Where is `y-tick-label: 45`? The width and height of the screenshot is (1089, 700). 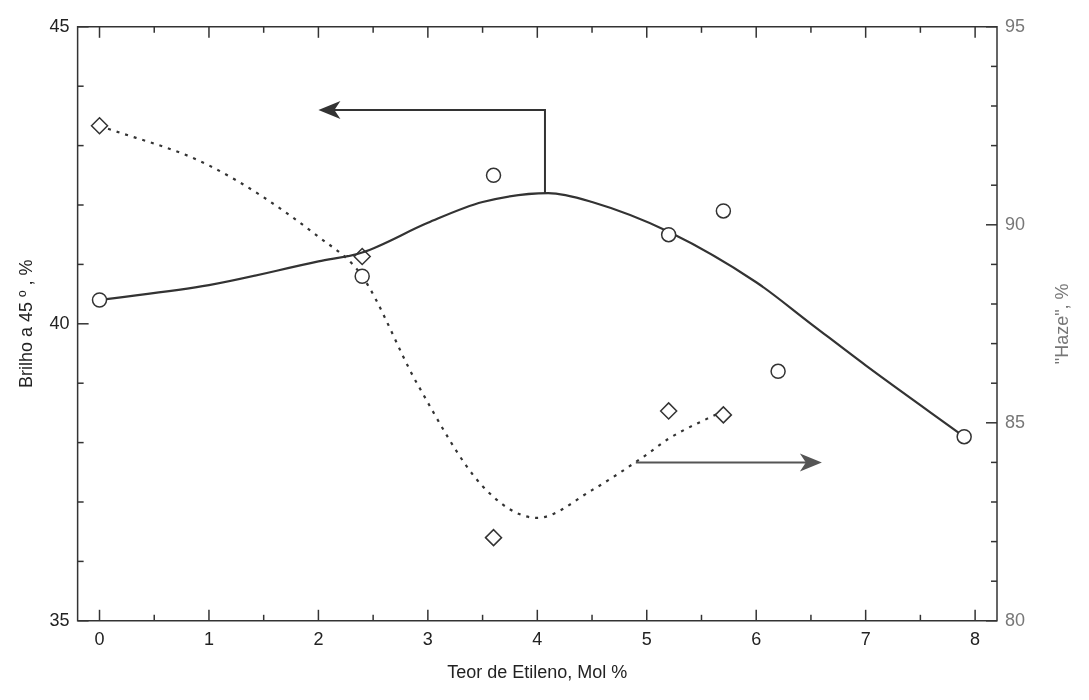
y-tick-label: 45 is located at coordinates (59, 25).